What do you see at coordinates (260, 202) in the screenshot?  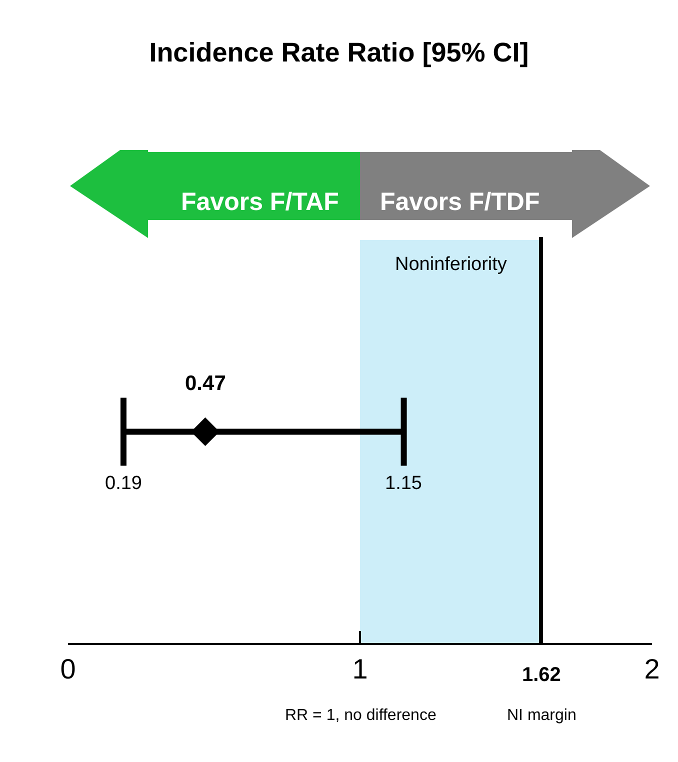 I see `text: Favors F/TAF` at bounding box center [260, 202].